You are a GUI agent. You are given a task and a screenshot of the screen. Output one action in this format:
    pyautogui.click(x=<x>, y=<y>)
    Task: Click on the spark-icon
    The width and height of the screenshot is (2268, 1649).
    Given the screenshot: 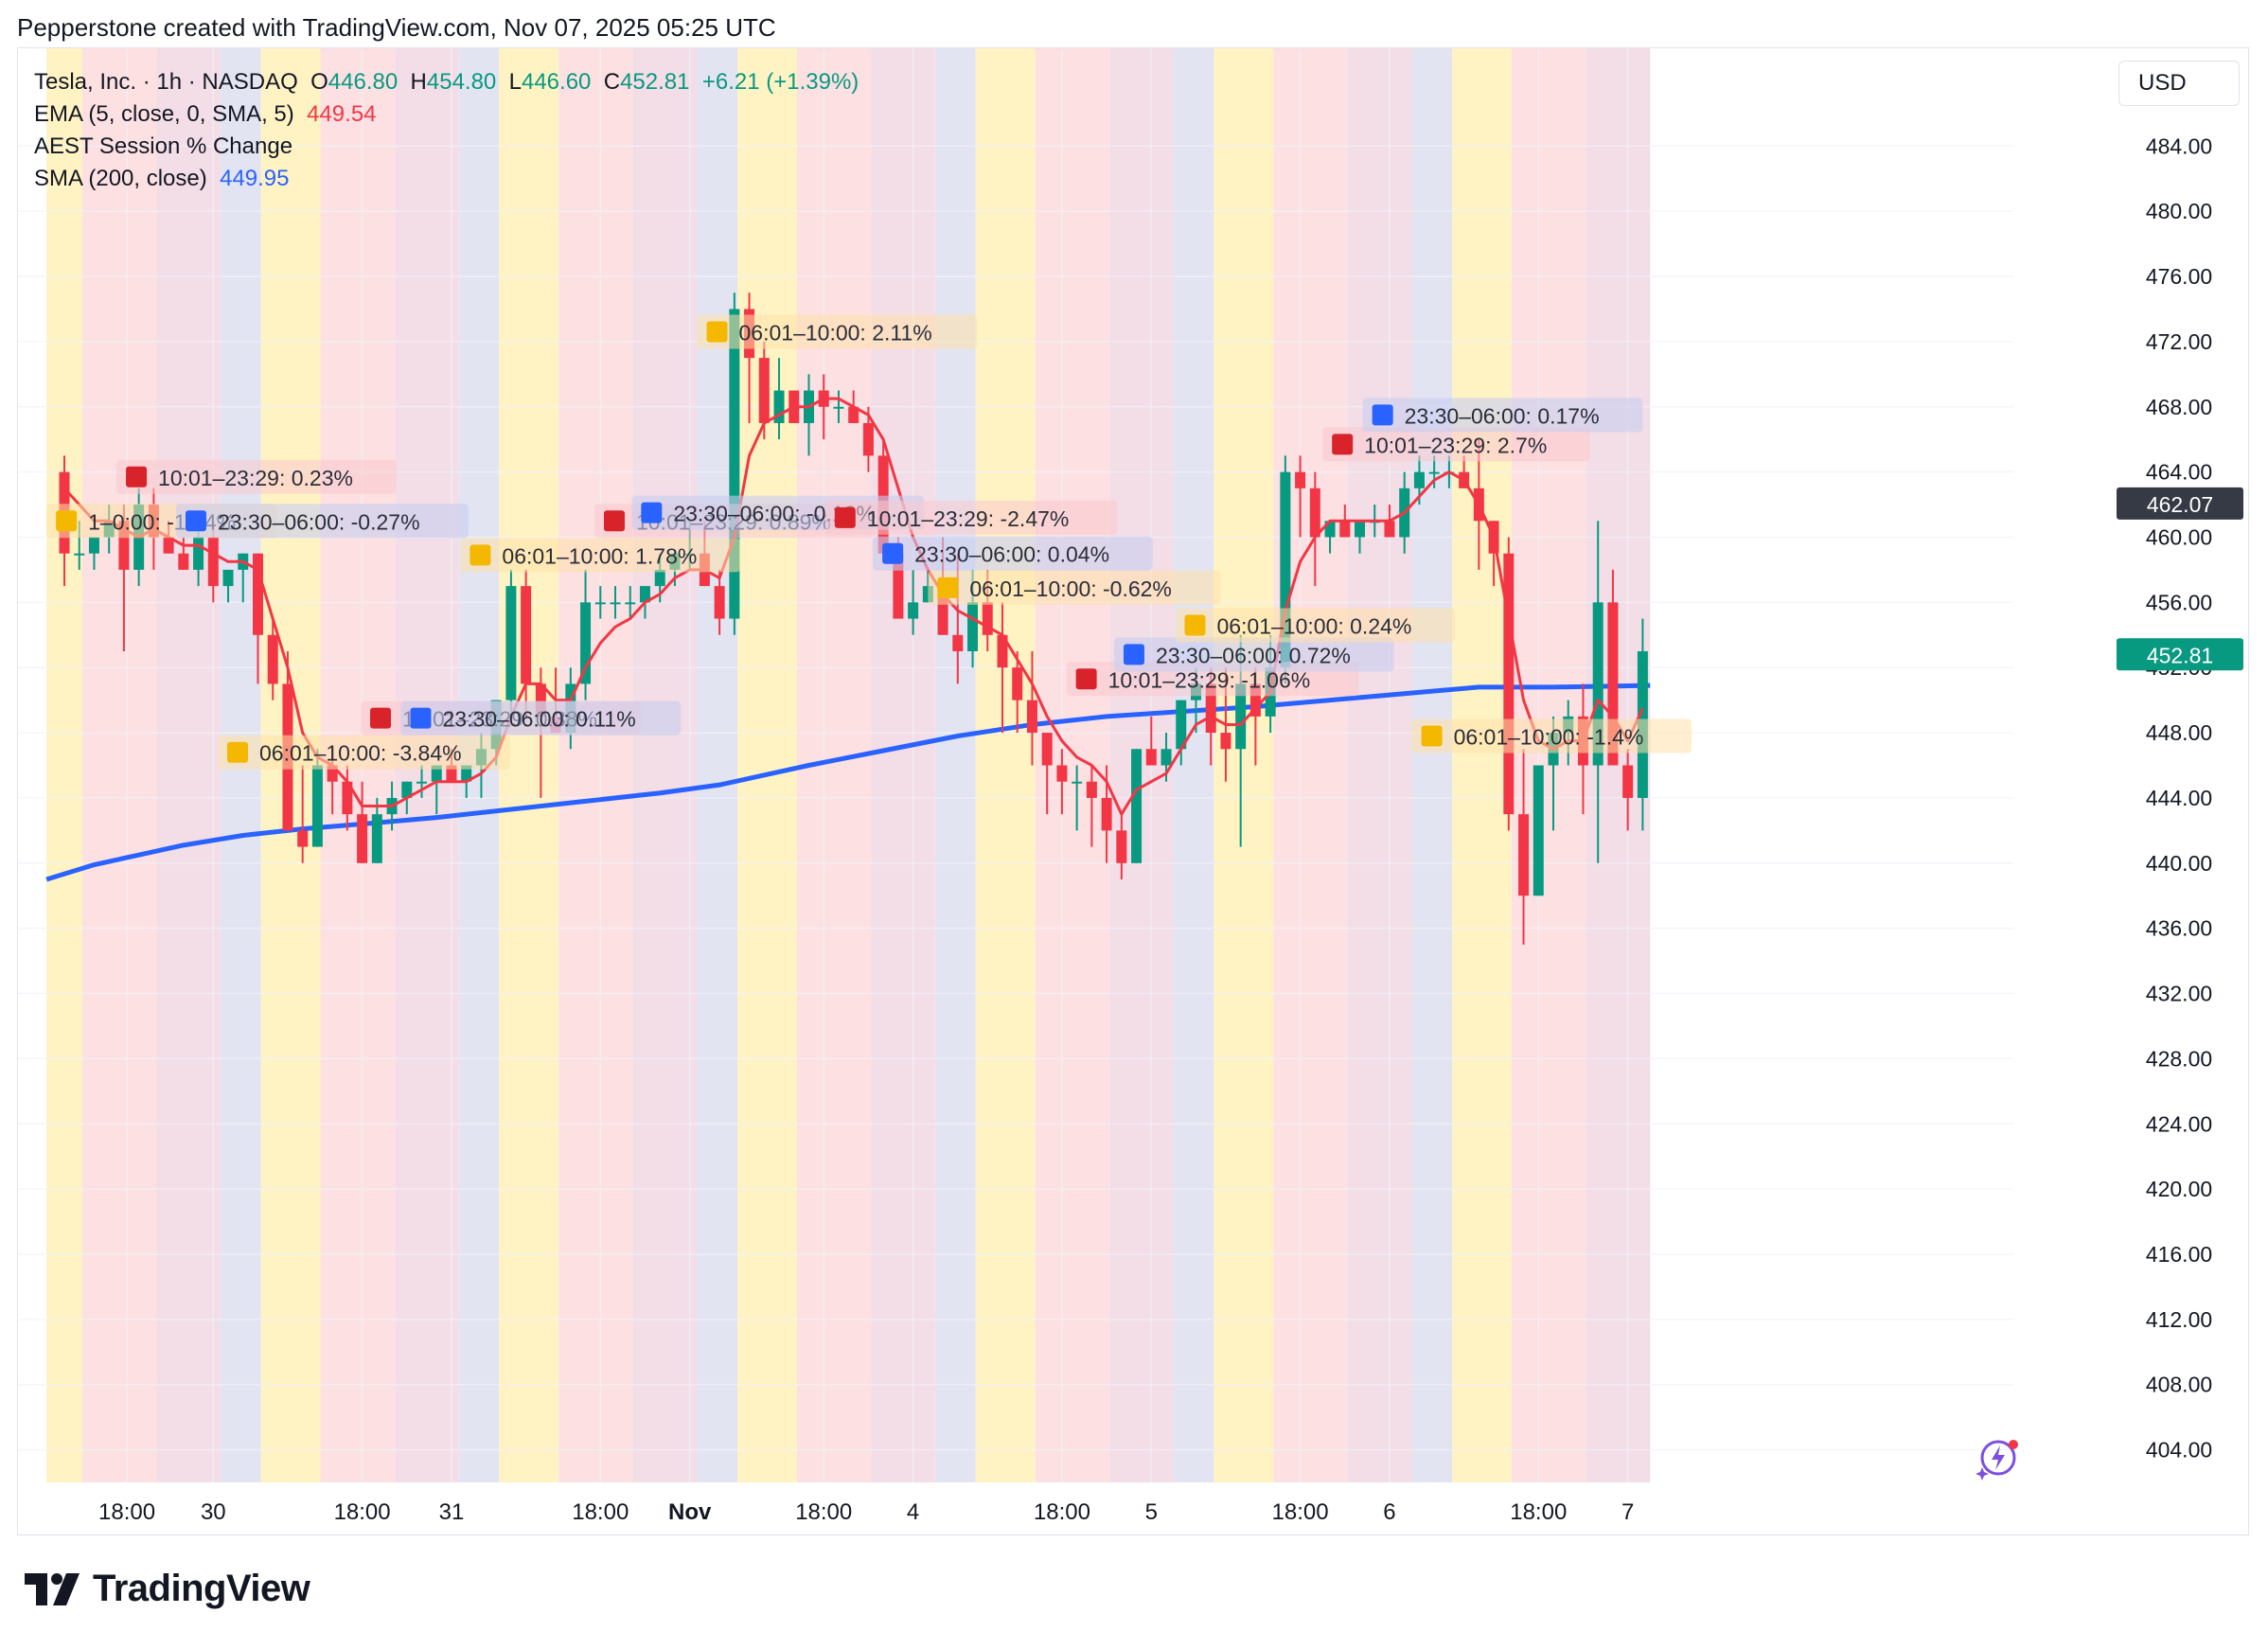 What is the action you would take?
    pyautogui.click(x=1999, y=1457)
    